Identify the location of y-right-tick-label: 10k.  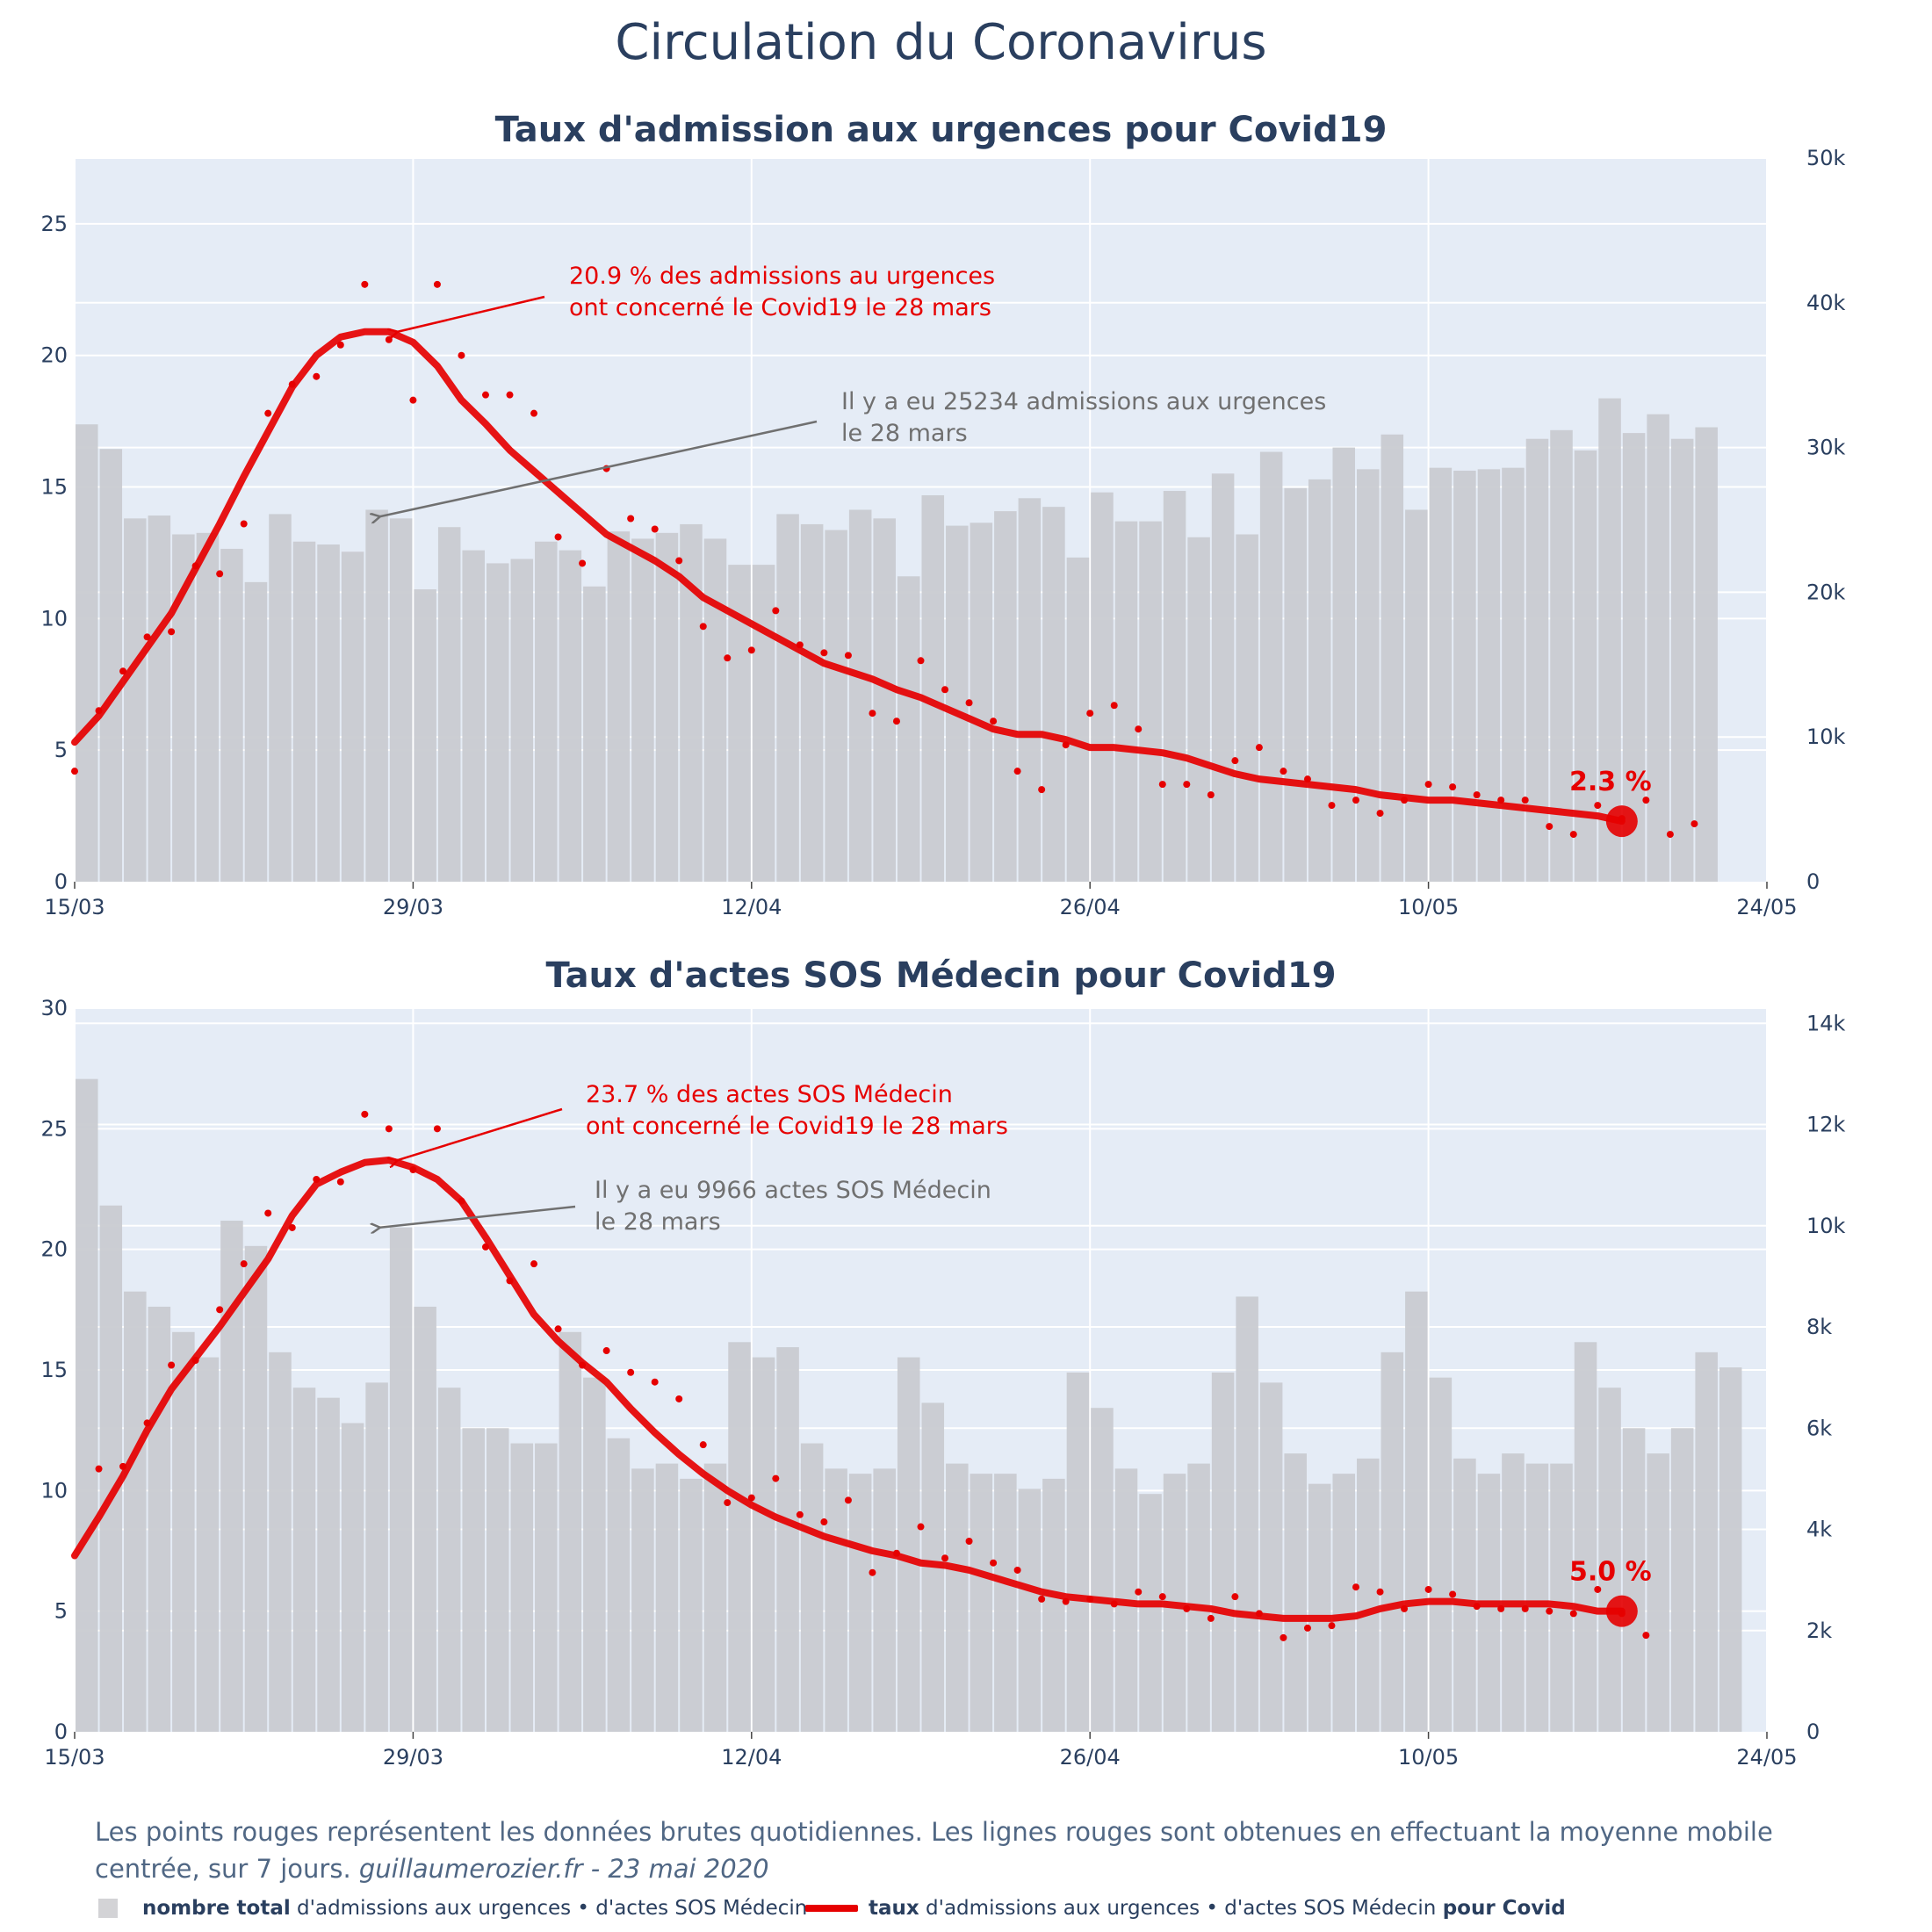
(1826, 1226).